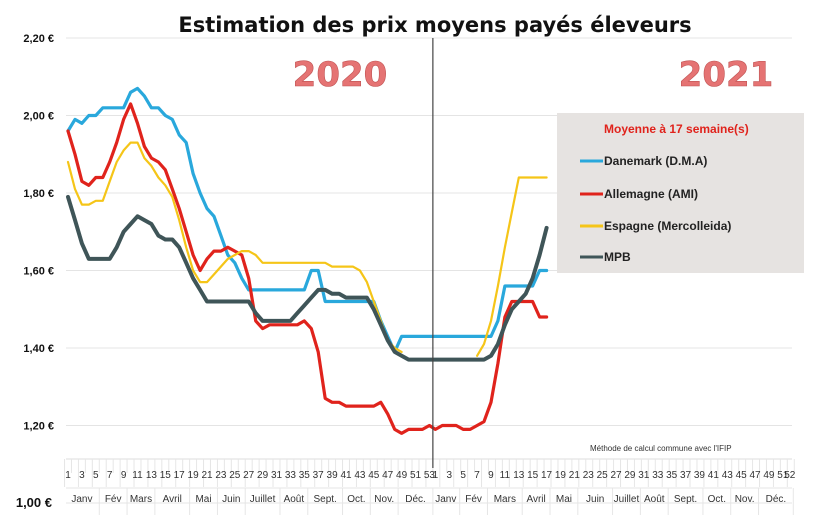  What do you see at coordinates (38, 349) in the screenshot?
I see `y-tick-label: 1,40 €` at bounding box center [38, 349].